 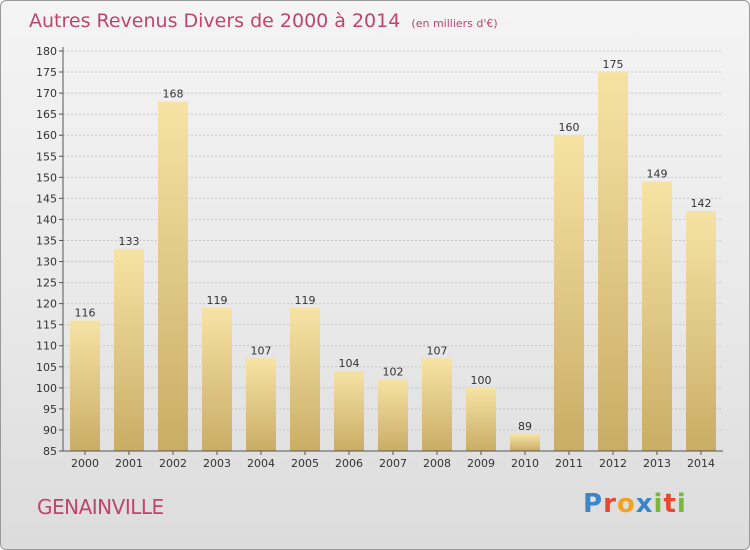 What do you see at coordinates (50, 409) in the screenshot?
I see `y-tick-label: 95` at bounding box center [50, 409].